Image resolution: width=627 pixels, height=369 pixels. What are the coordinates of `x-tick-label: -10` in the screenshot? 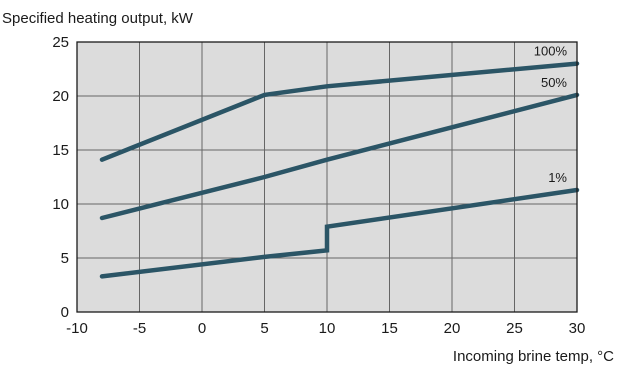 It's located at (77, 328).